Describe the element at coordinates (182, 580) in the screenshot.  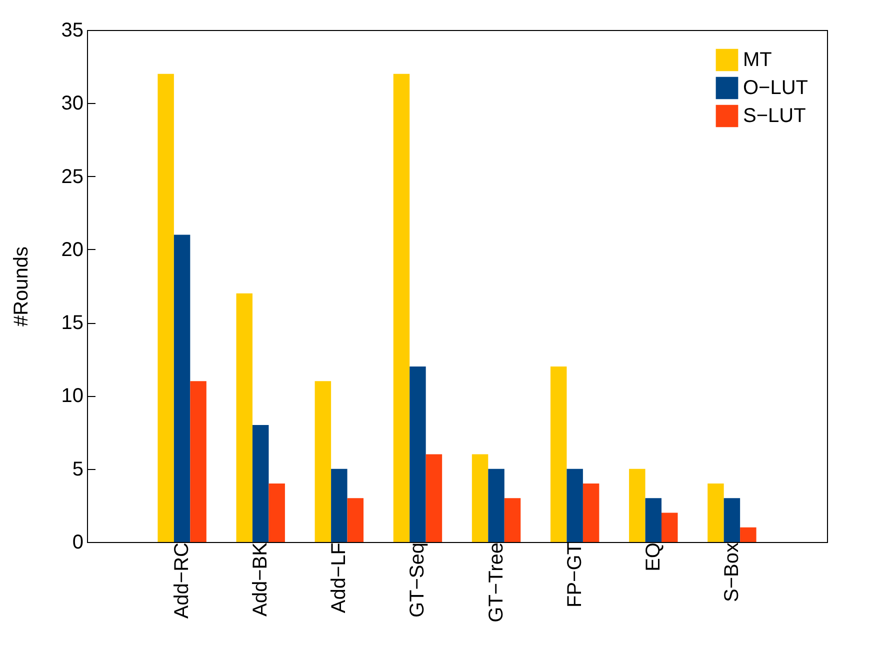
I see `x-tick-label: Add−RC` at that location.